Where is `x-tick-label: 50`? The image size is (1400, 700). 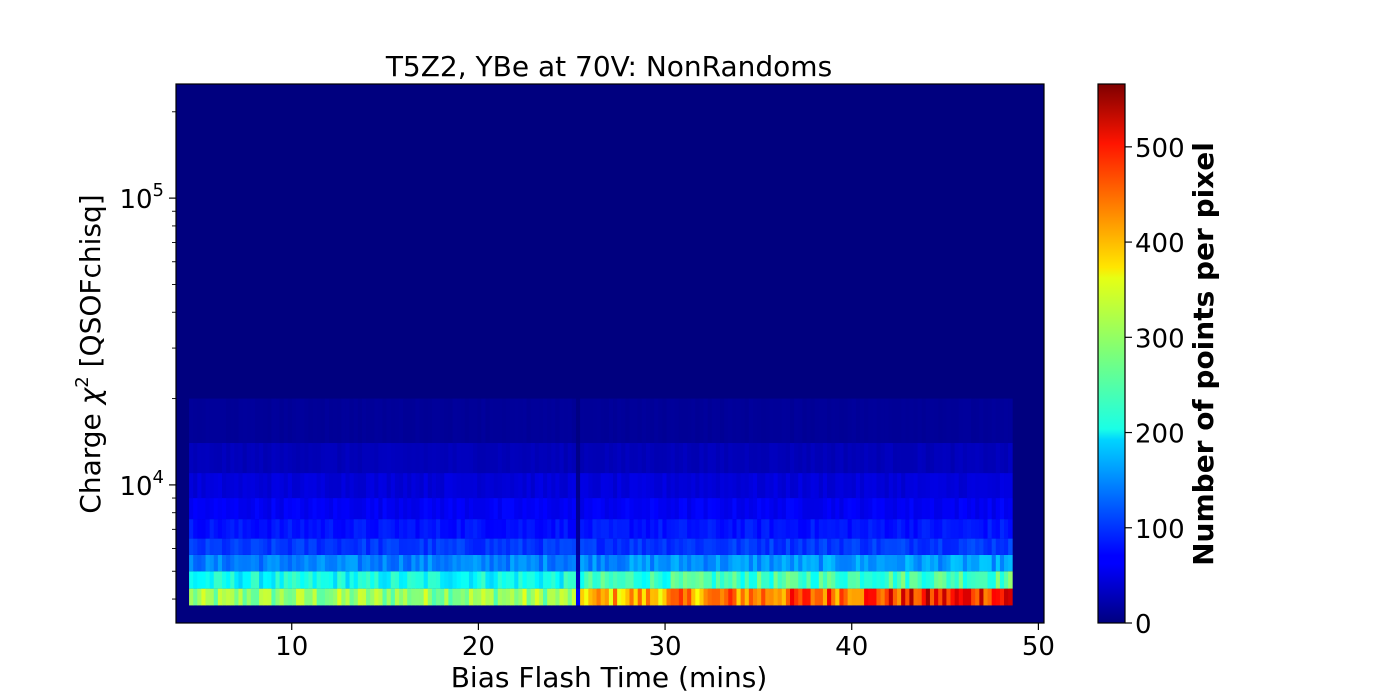 x-tick-label: 50 is located at coordinates (1038, 647).